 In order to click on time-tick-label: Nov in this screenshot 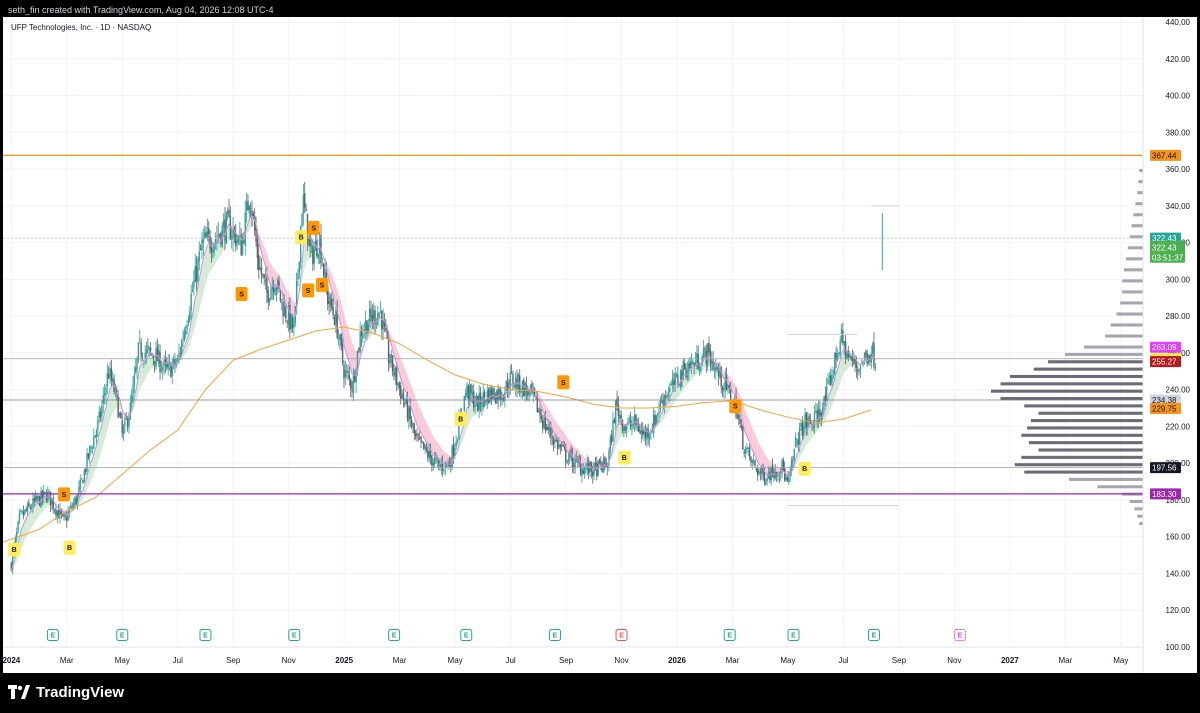, I will do `click(954, 660)`.